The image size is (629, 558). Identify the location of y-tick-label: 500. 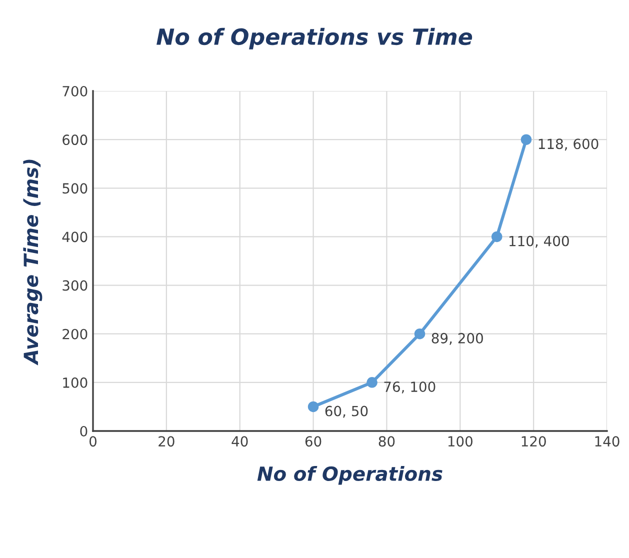
(75, 188).